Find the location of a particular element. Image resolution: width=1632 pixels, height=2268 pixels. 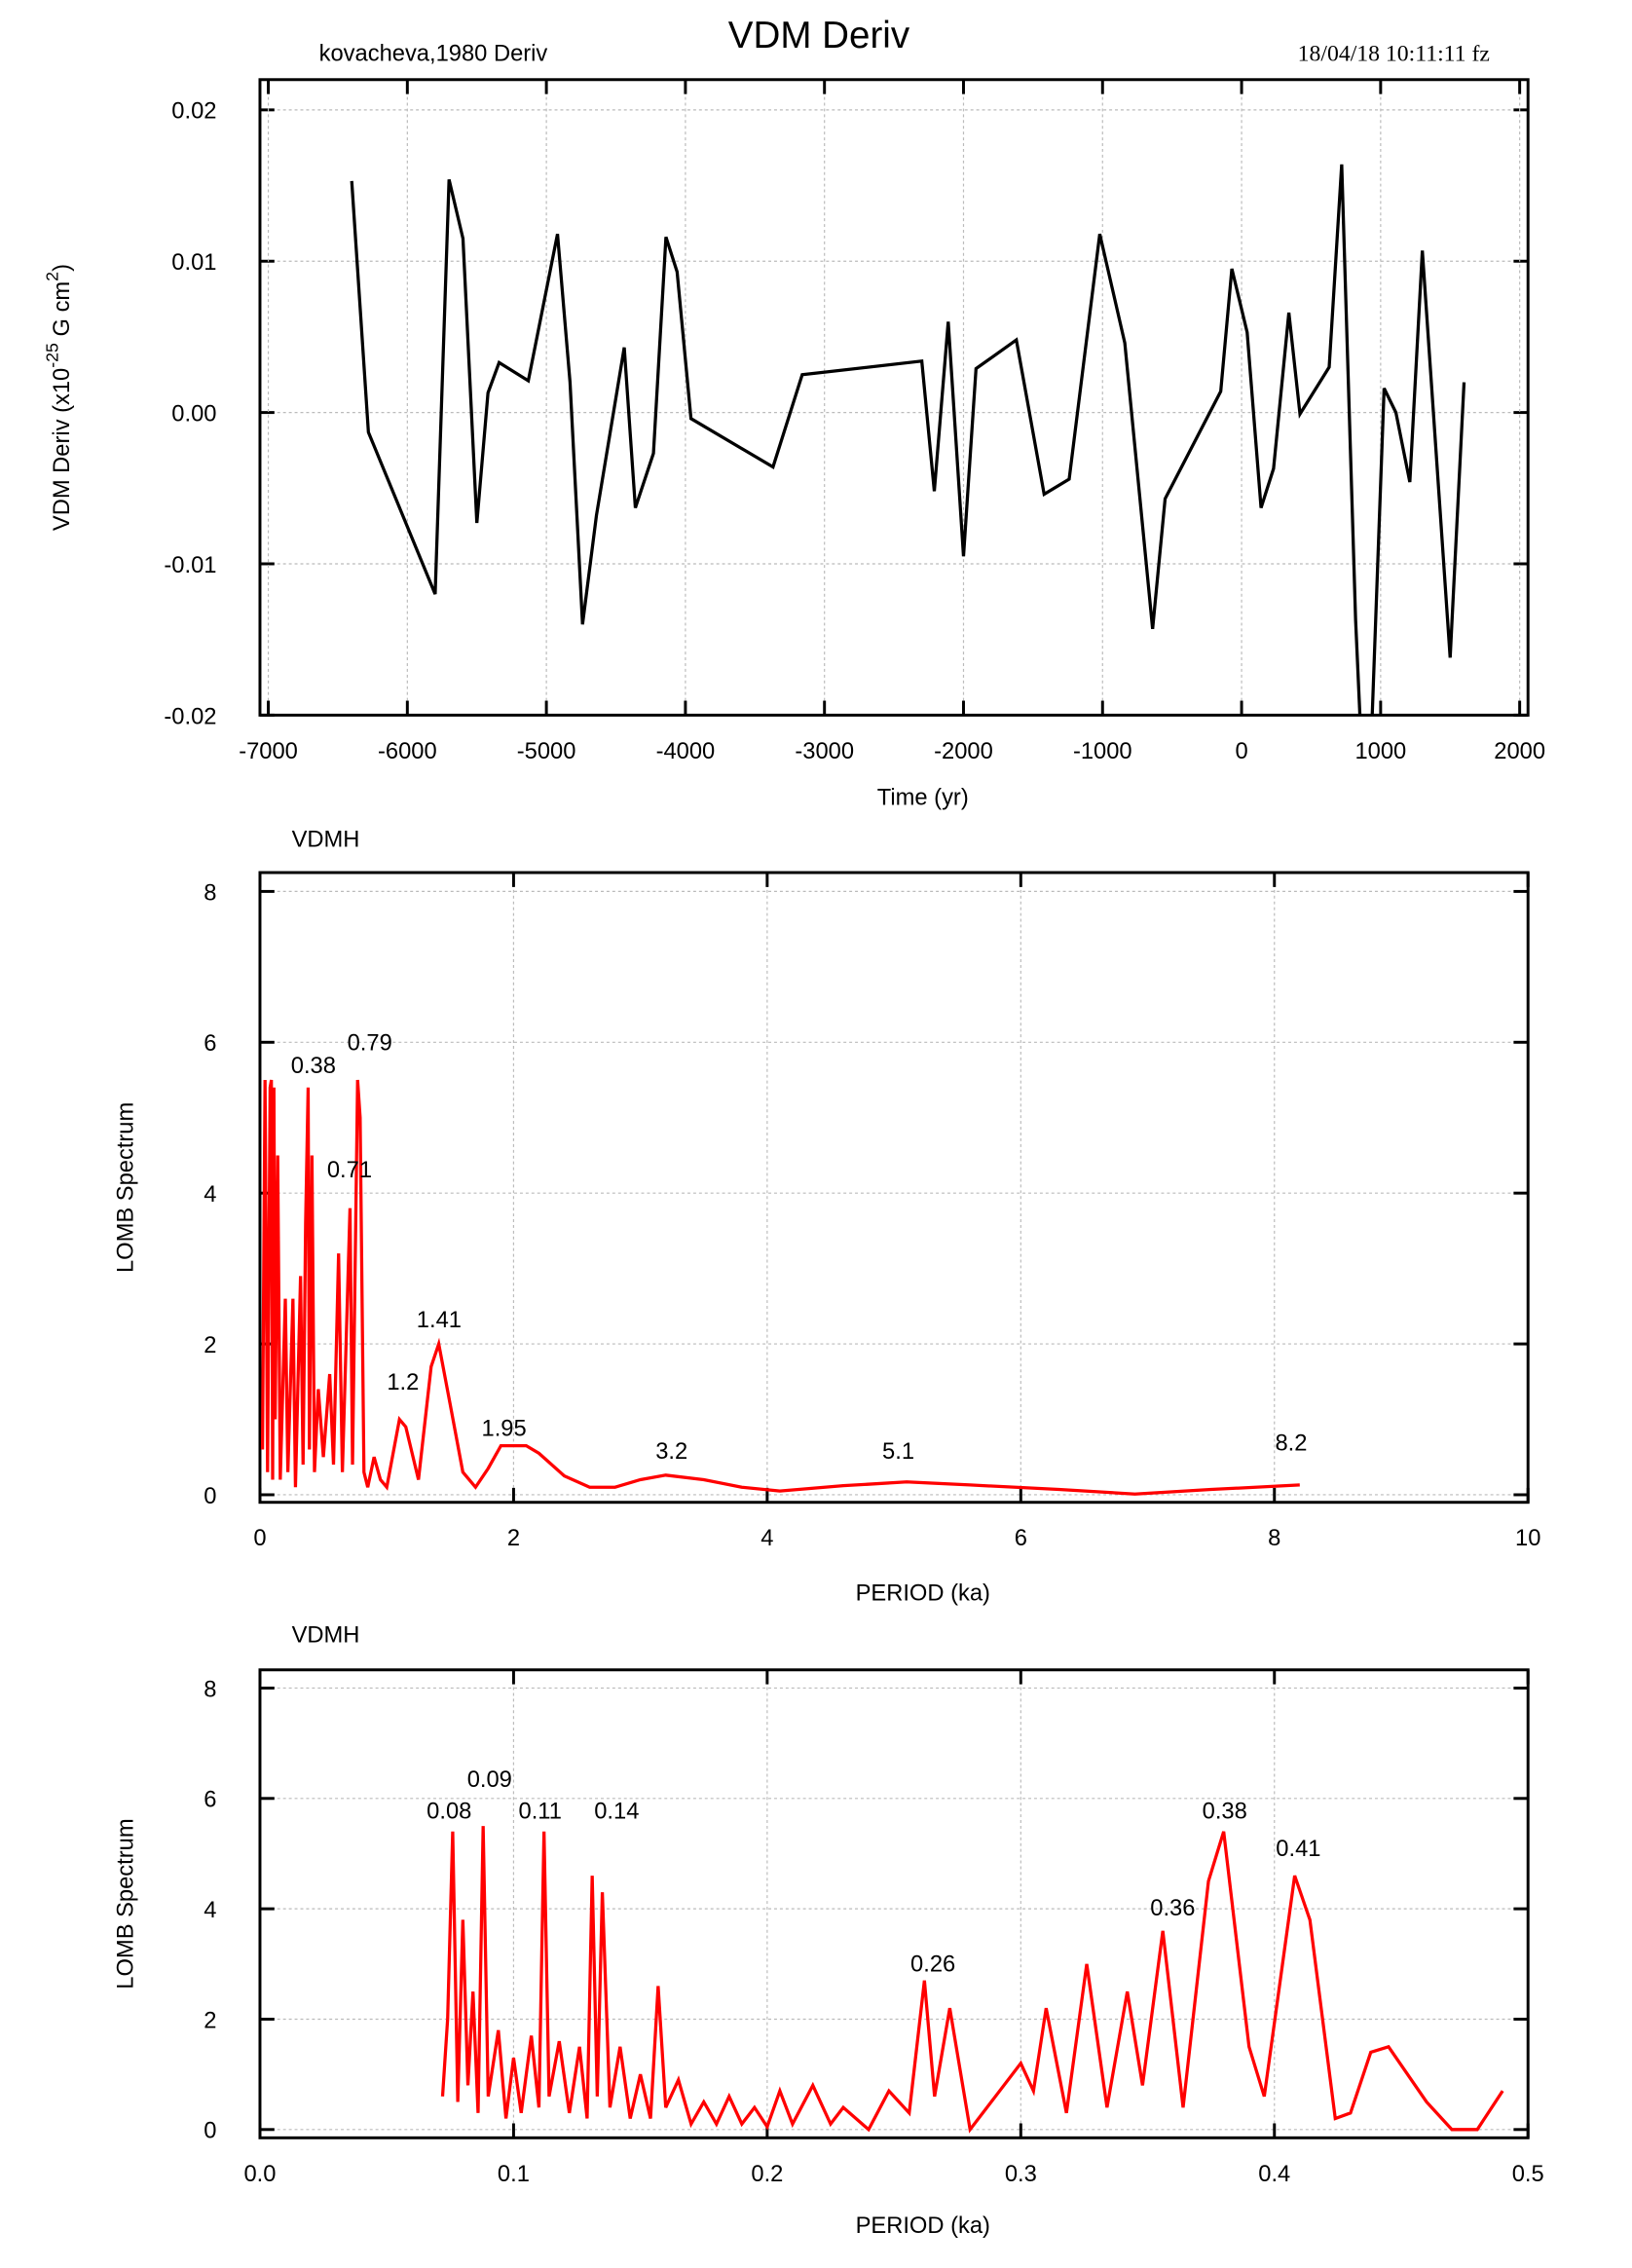

peak-label: 0.14 is located at coordinates (616, 1812).